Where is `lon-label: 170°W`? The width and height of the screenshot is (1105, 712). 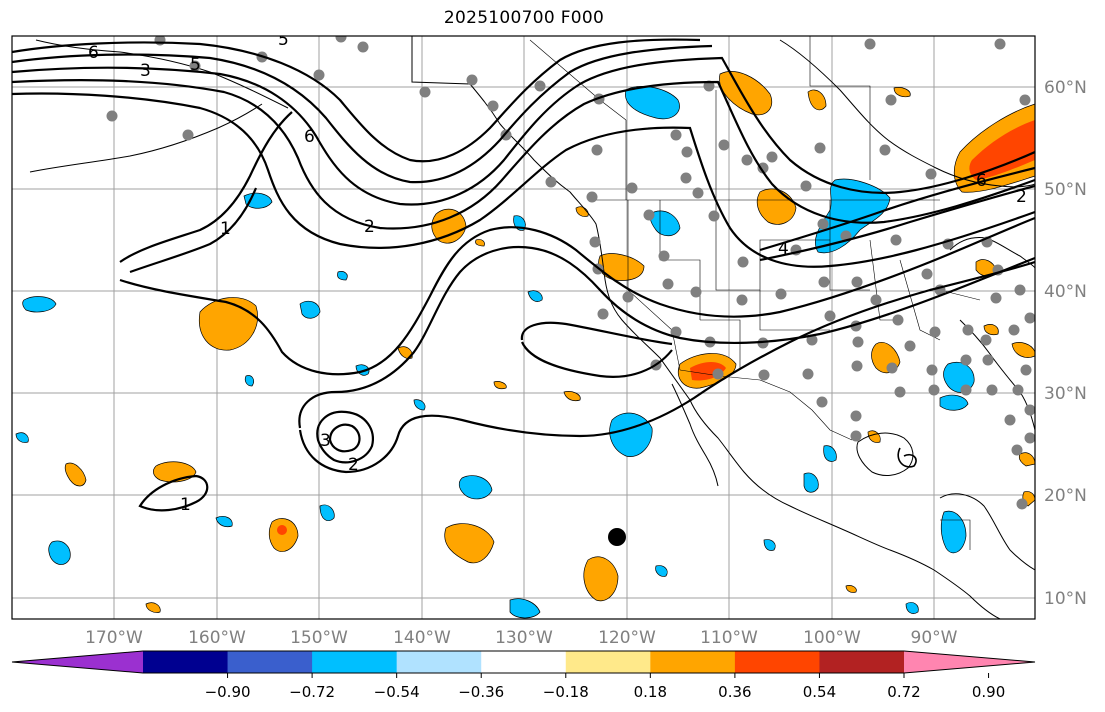 lon-label: 170°W is located at coordinates (114, 638).